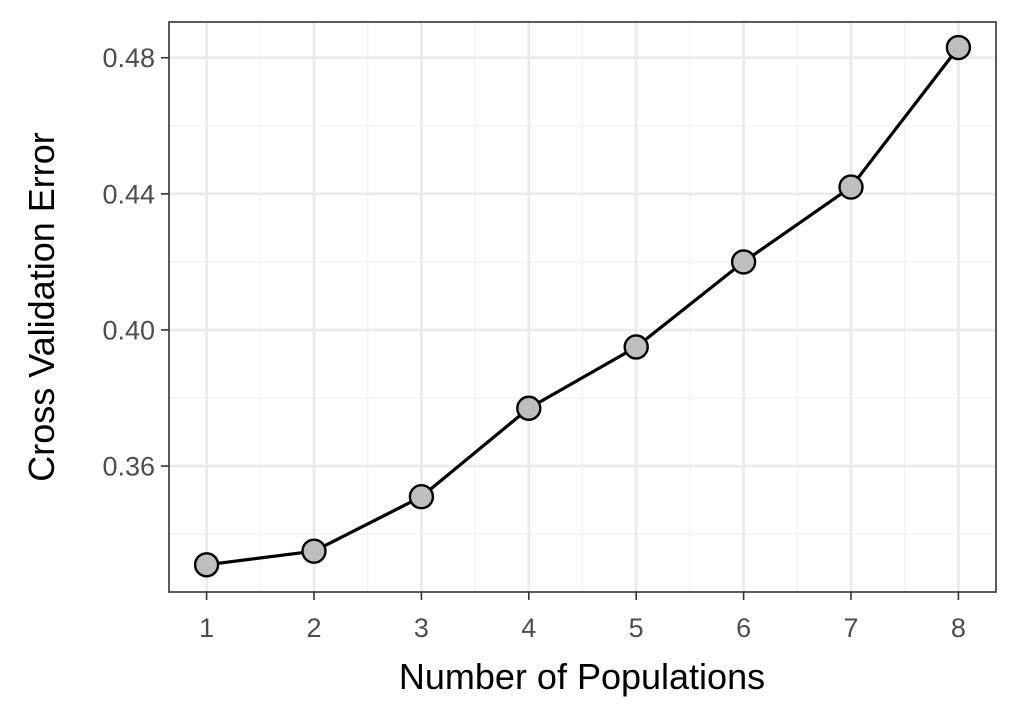  Describe the element at coordinates (128, 467) in the screenshot. I see `y-tick-label: 0.36` at that location.